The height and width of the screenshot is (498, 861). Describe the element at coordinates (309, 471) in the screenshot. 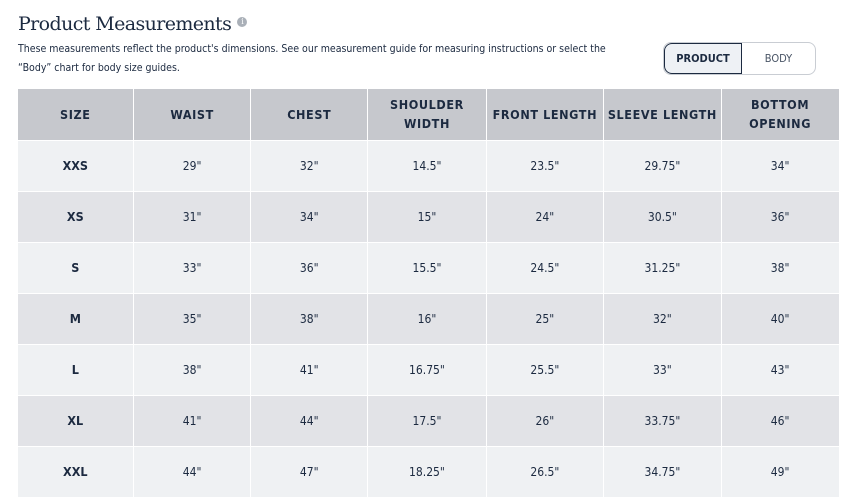

I see `measurement-cell: 47"` at that location.